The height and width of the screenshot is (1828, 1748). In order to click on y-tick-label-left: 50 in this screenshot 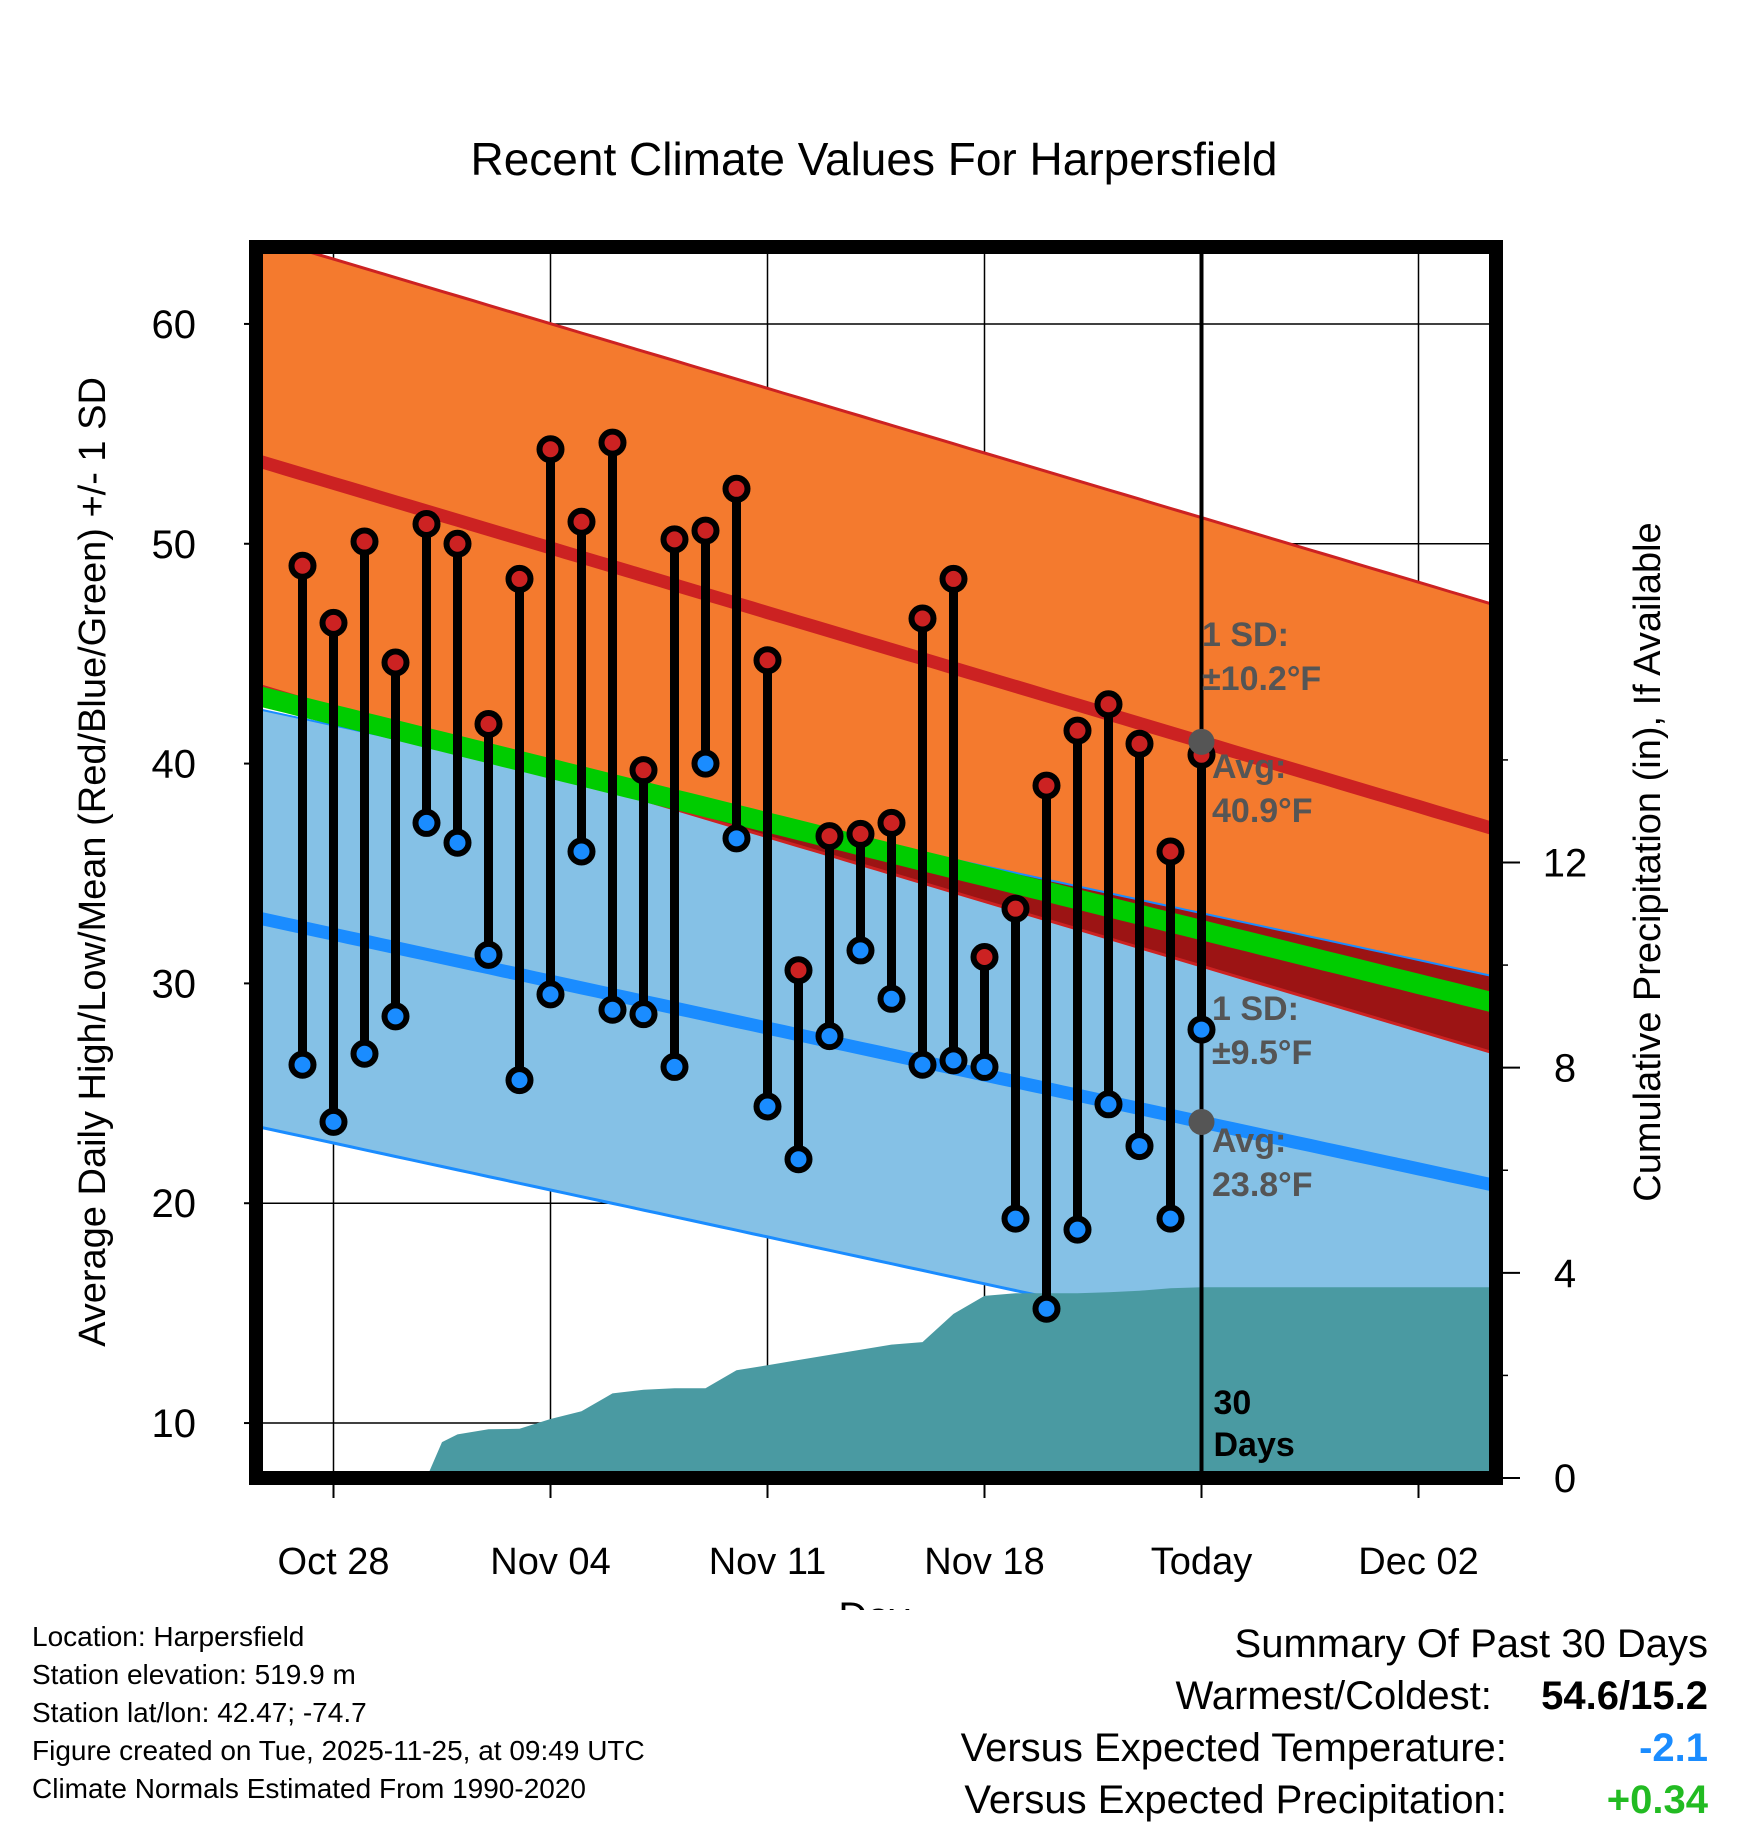, I will do `click(174, 545)`.